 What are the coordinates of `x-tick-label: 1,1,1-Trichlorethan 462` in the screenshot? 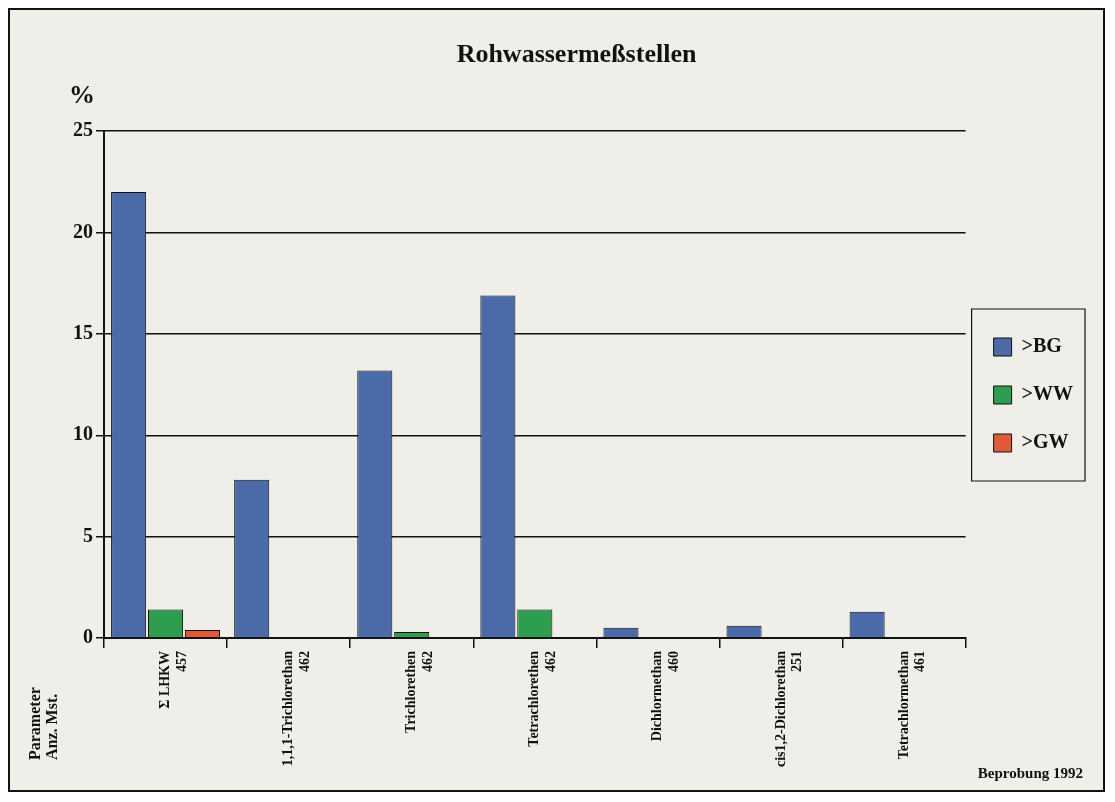 It's located at (296, 708).